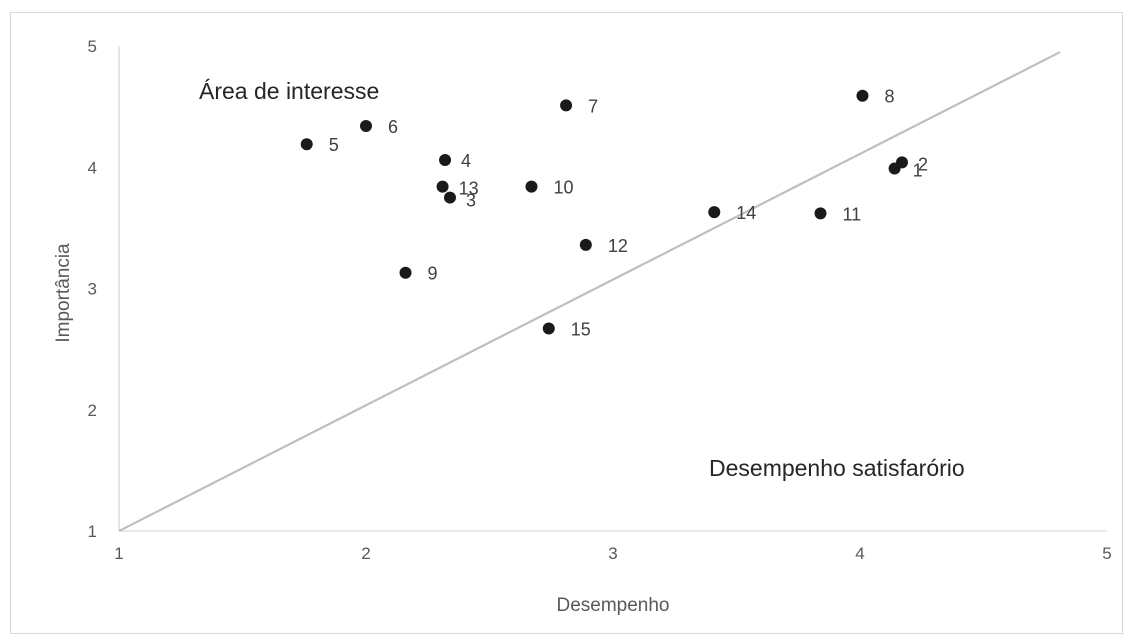 The image size is (1133, 644). I want to click on point-label-14: 14, so click(746, 213).